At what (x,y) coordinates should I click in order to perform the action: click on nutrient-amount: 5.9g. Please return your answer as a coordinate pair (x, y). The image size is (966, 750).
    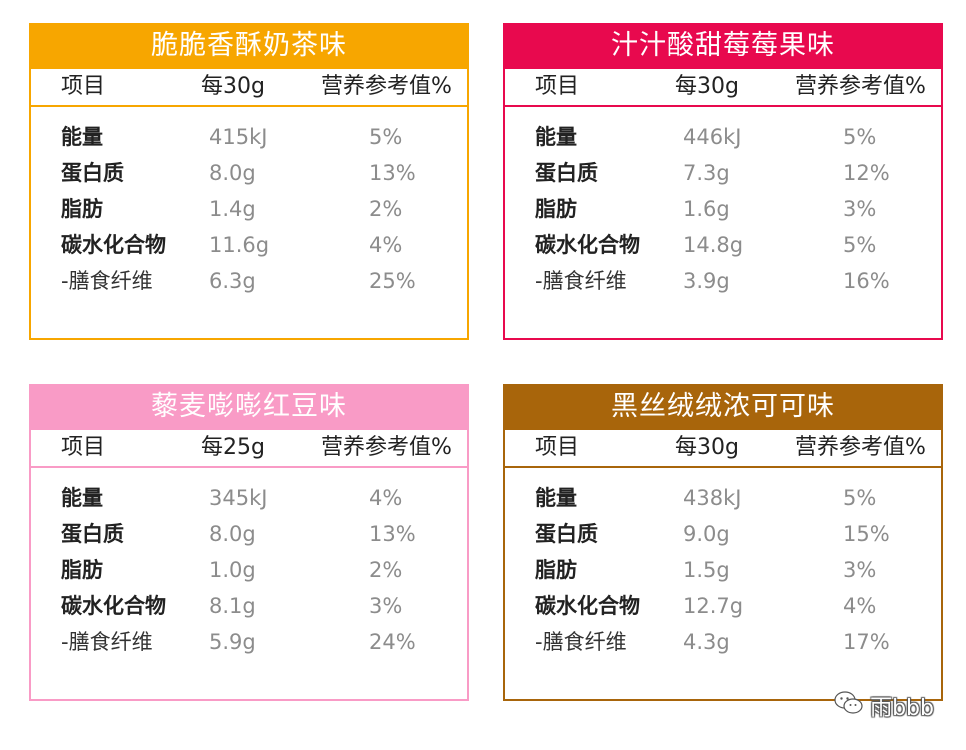
    Looking at the image, I should click on (232, 642).